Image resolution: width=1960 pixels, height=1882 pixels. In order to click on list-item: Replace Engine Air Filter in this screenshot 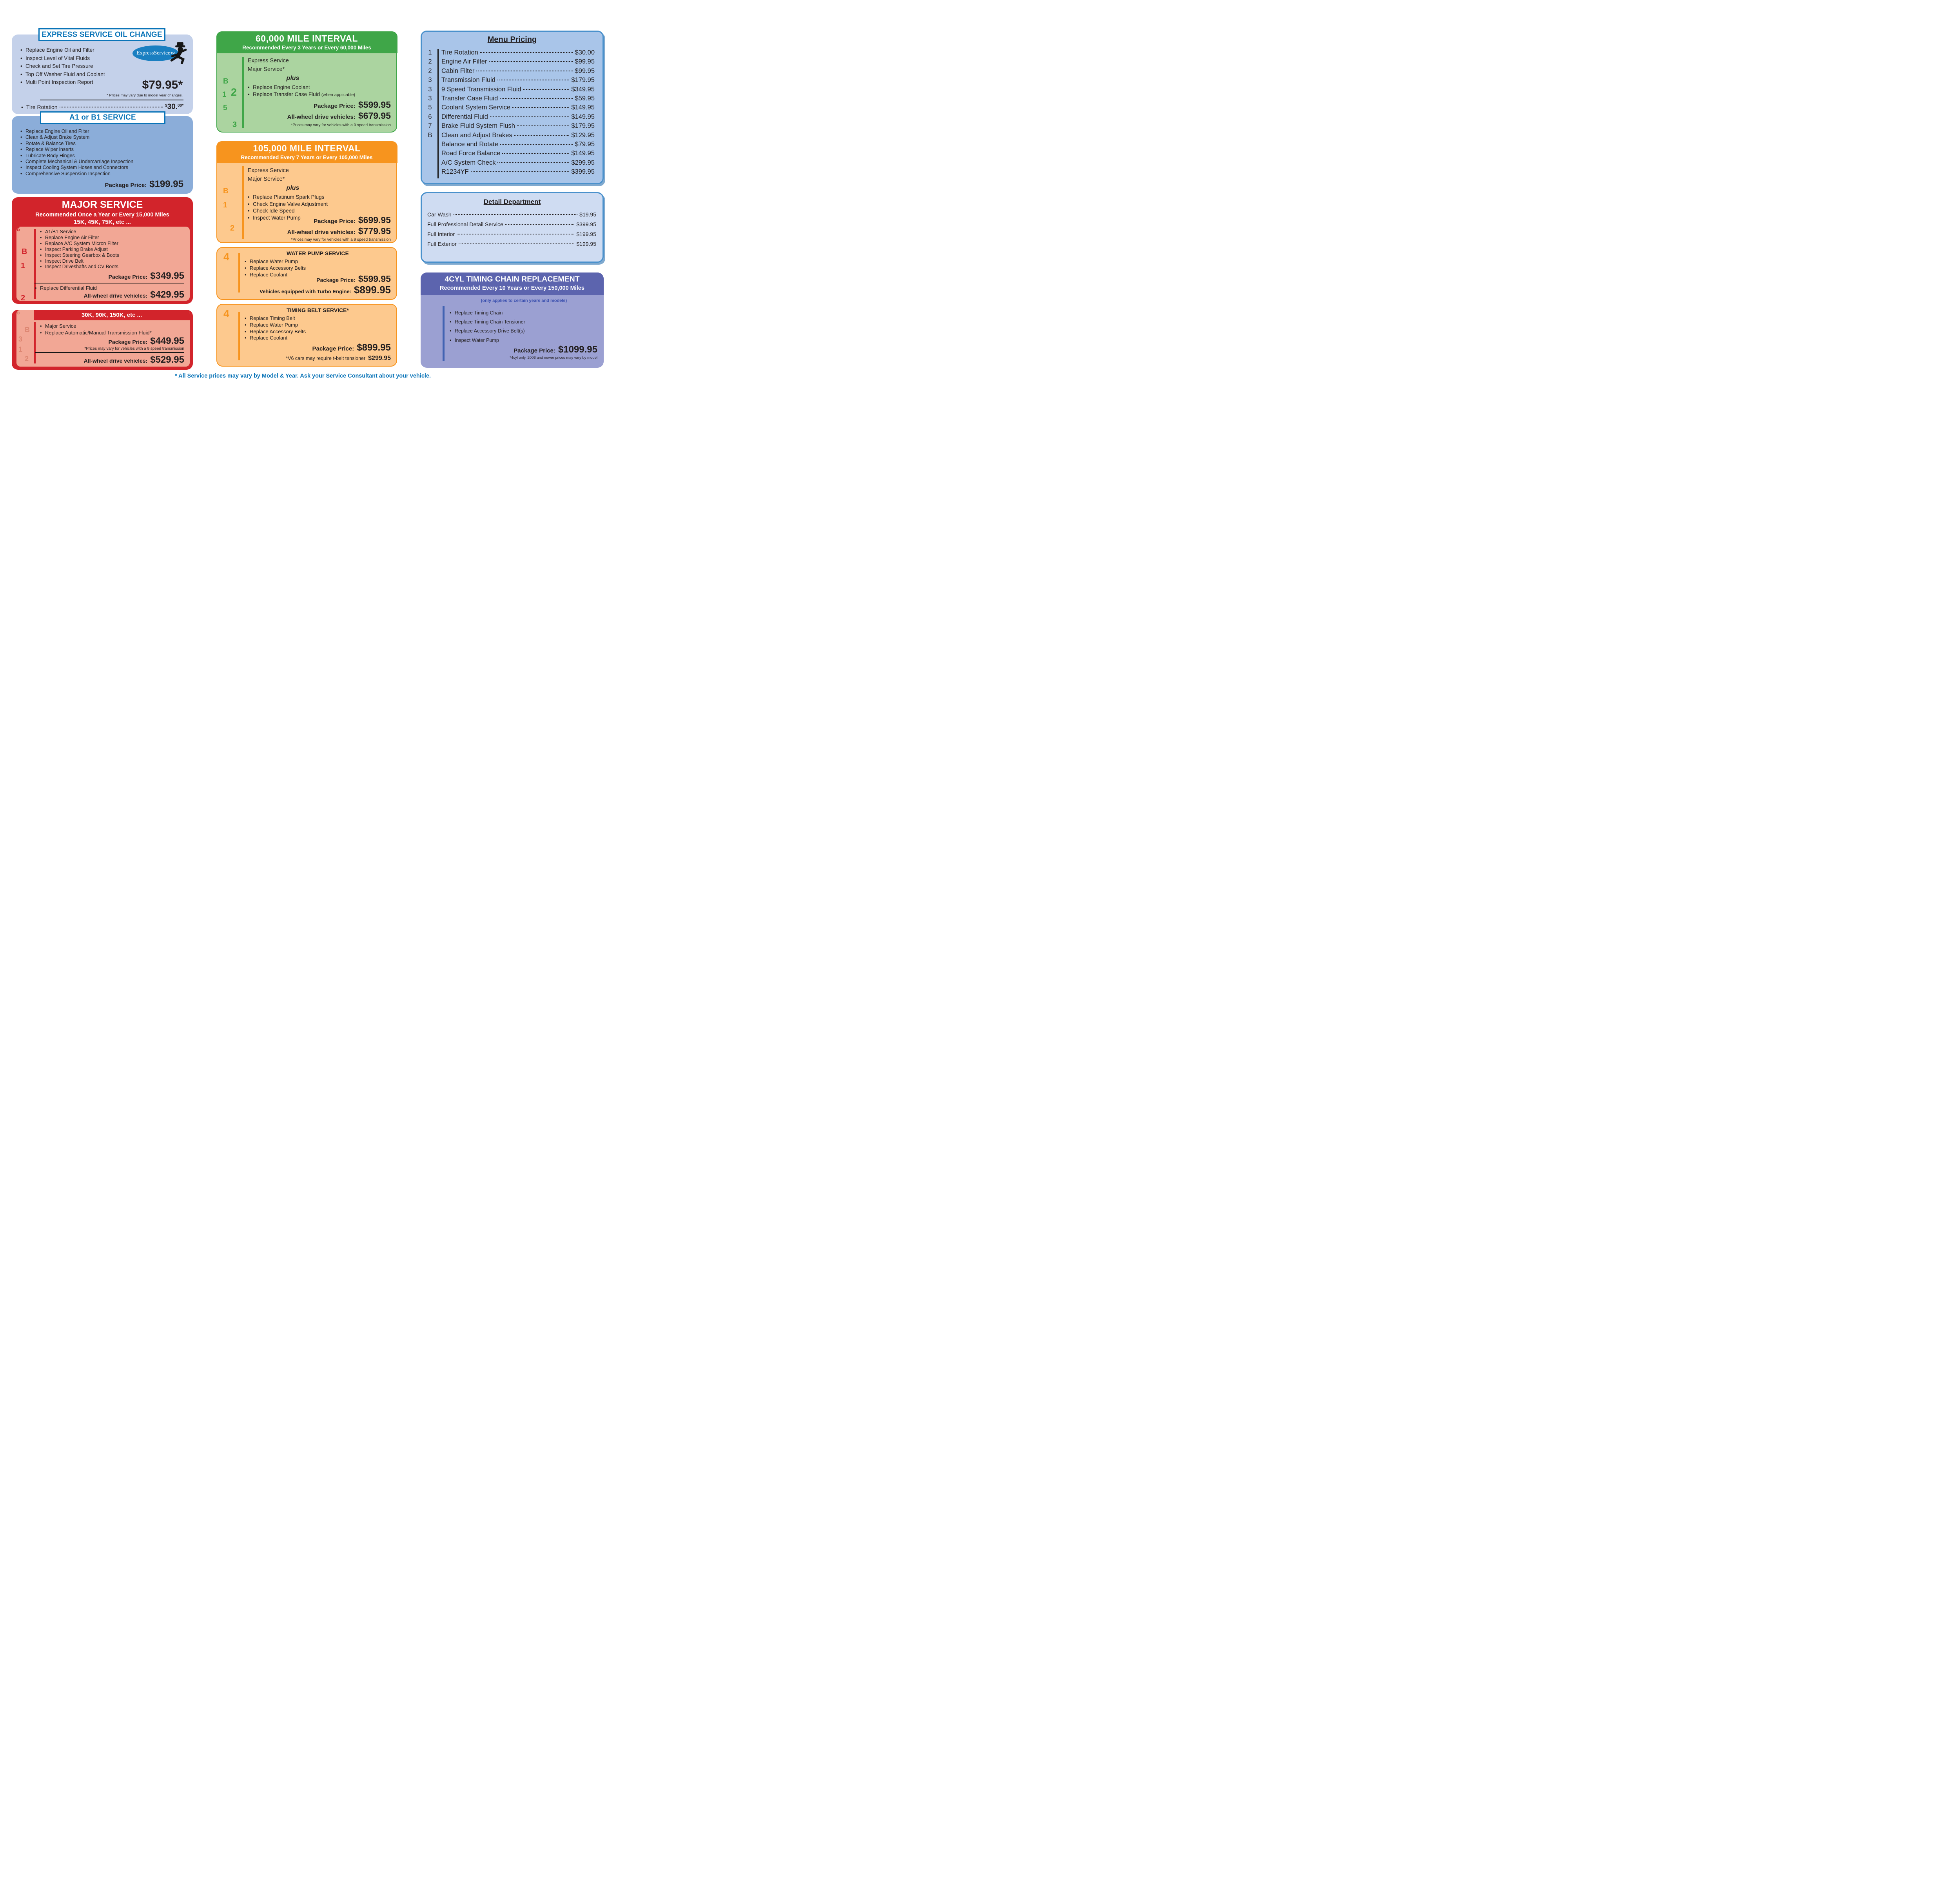, I will do `click(79, 238)`.